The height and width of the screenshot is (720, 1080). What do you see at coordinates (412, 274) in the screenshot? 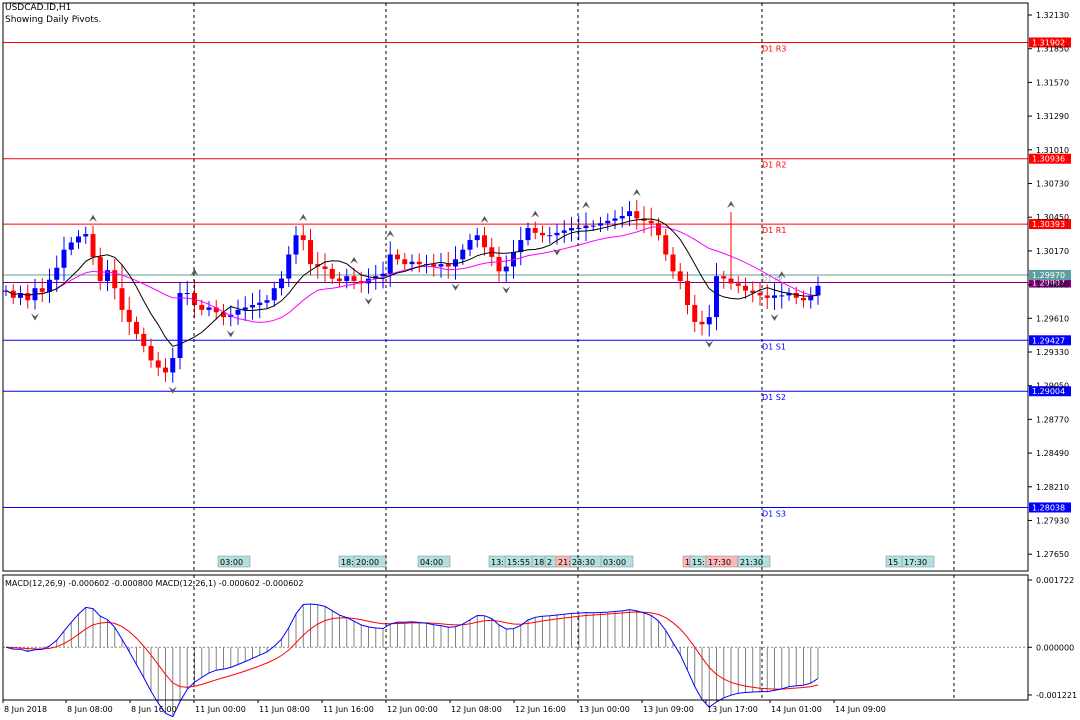
I see `ma-slow-line` at bounding box center [412, 274].